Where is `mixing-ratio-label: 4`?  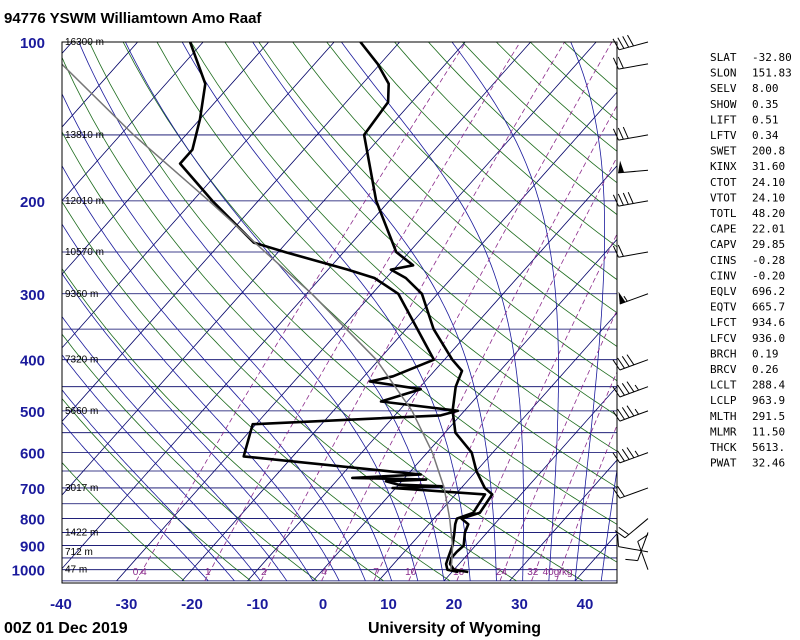 mixing-ratio-label: 4 is located at coordinates (324, 572).